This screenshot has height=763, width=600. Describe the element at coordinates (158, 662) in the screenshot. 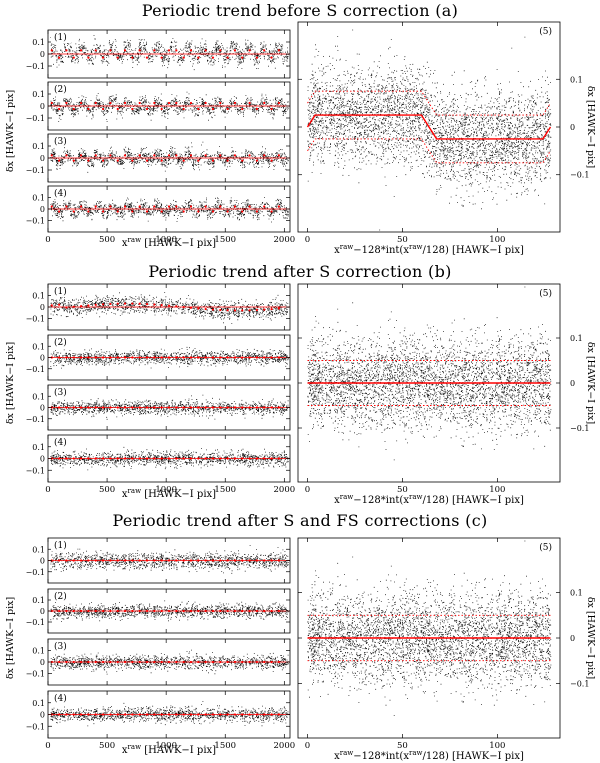

I see `left-panel-c-3: −0.1 0 0.1 (3)` at that location.